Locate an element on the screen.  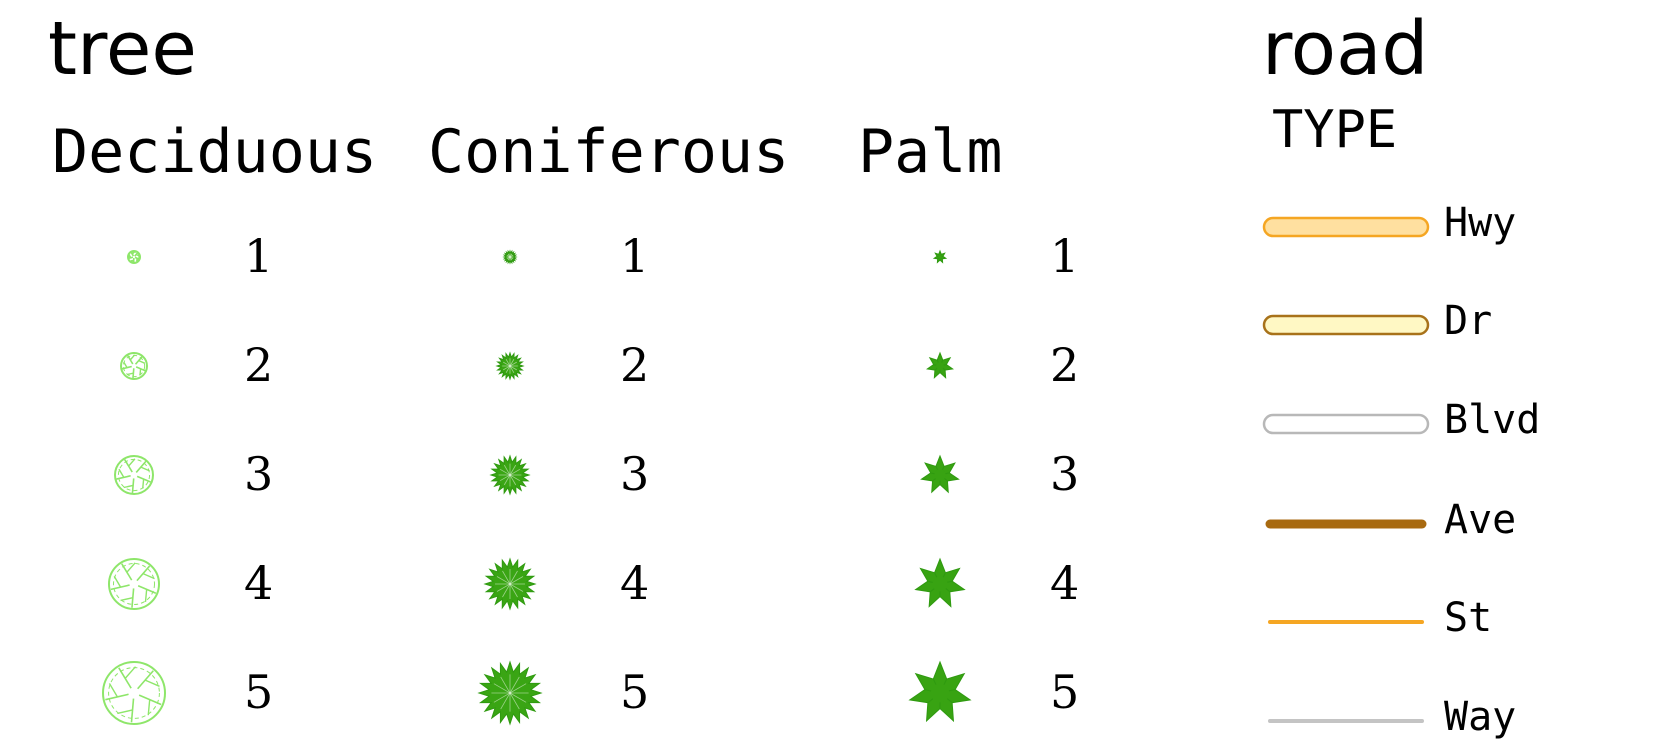
palm-class-label-5: 5 is located at coordinates (1065, 692).